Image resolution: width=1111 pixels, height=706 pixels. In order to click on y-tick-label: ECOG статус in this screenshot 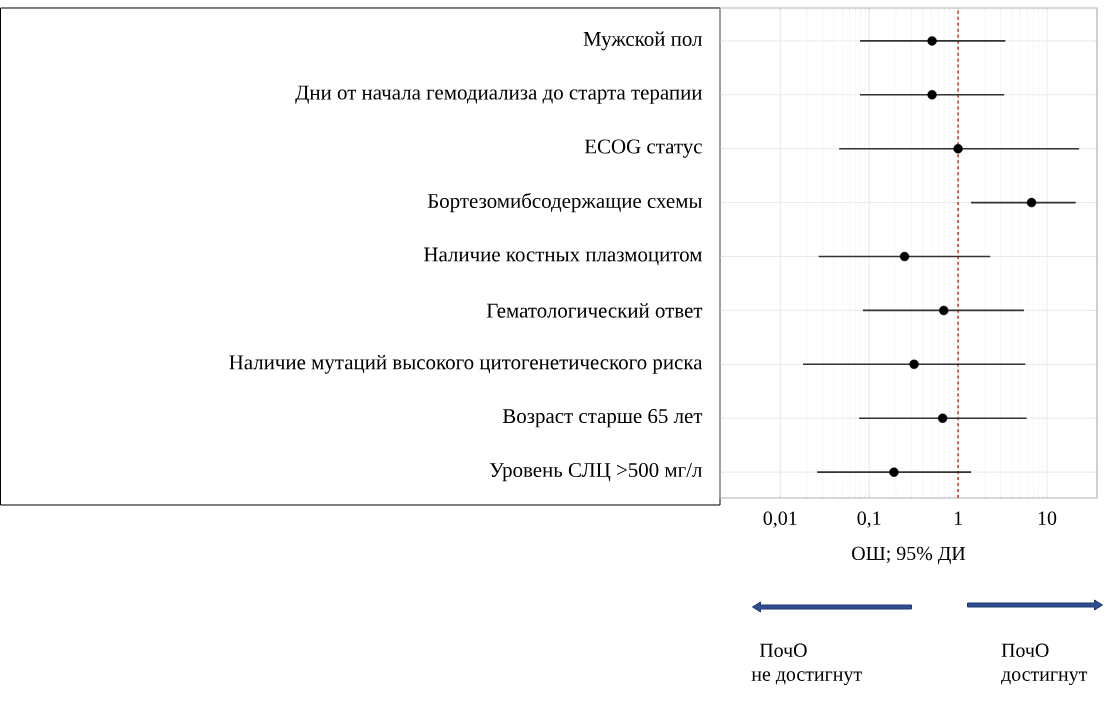, I will do `click(643, 148)`.